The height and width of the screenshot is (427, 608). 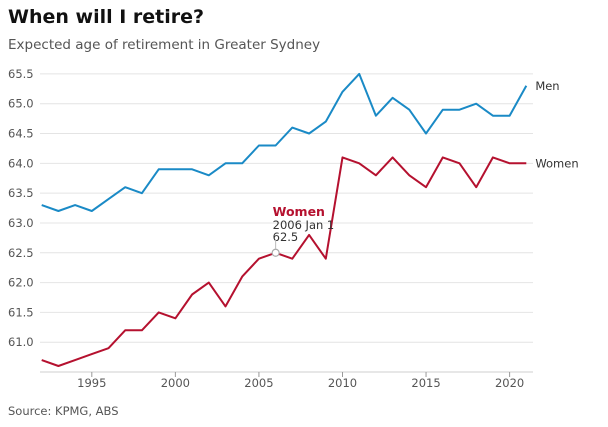 I want to click on series-end-labels: Men Women, so click(x=556, y=125).